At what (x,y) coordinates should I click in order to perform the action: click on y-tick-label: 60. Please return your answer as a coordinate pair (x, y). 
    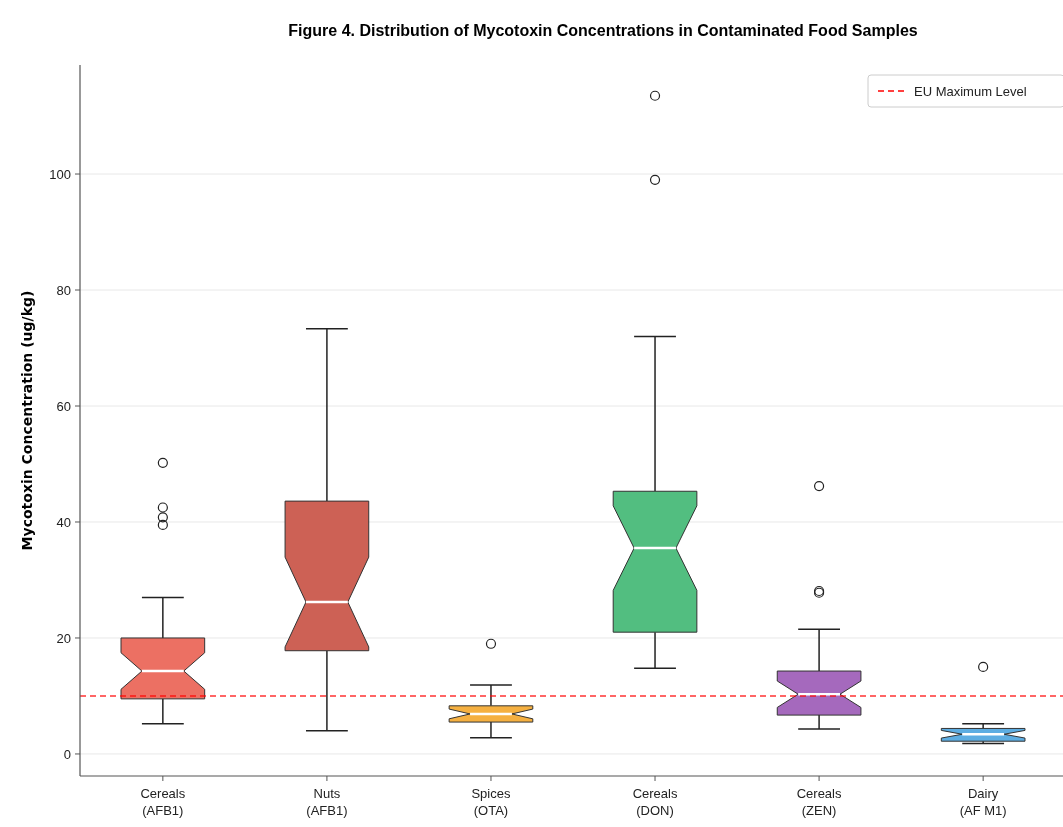
    Looking at the image, I should click on (63, 406).